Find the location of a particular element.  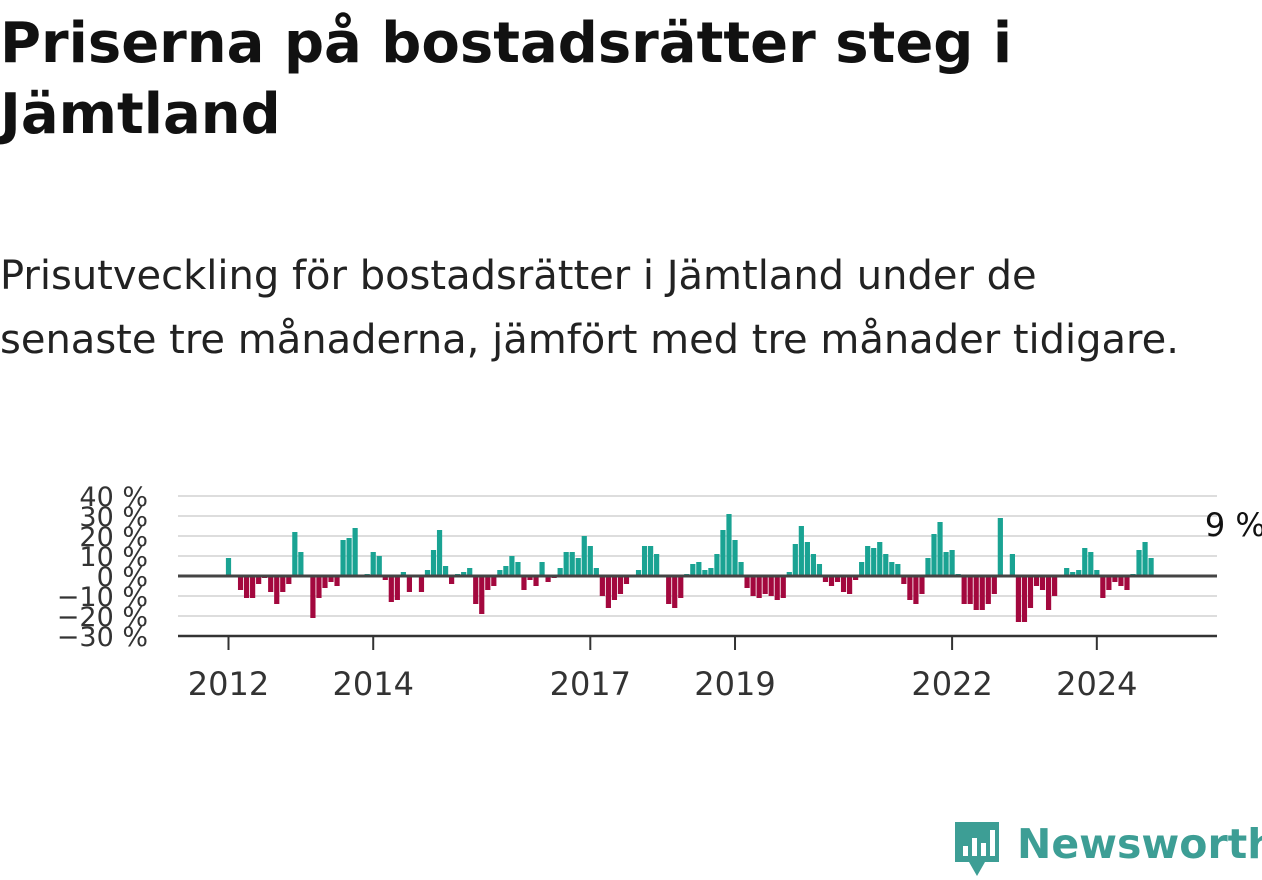

x-tick-label: 2014 is located at coordinates (373, 684).